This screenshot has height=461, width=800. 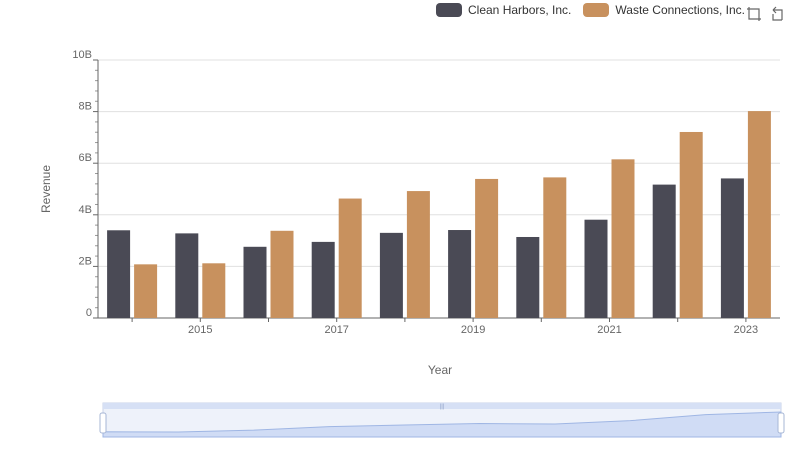 What do you see at coordinates (460, 274) in the screenshot?
I see `bar-2019-s0` at bounding box center [460, 274].